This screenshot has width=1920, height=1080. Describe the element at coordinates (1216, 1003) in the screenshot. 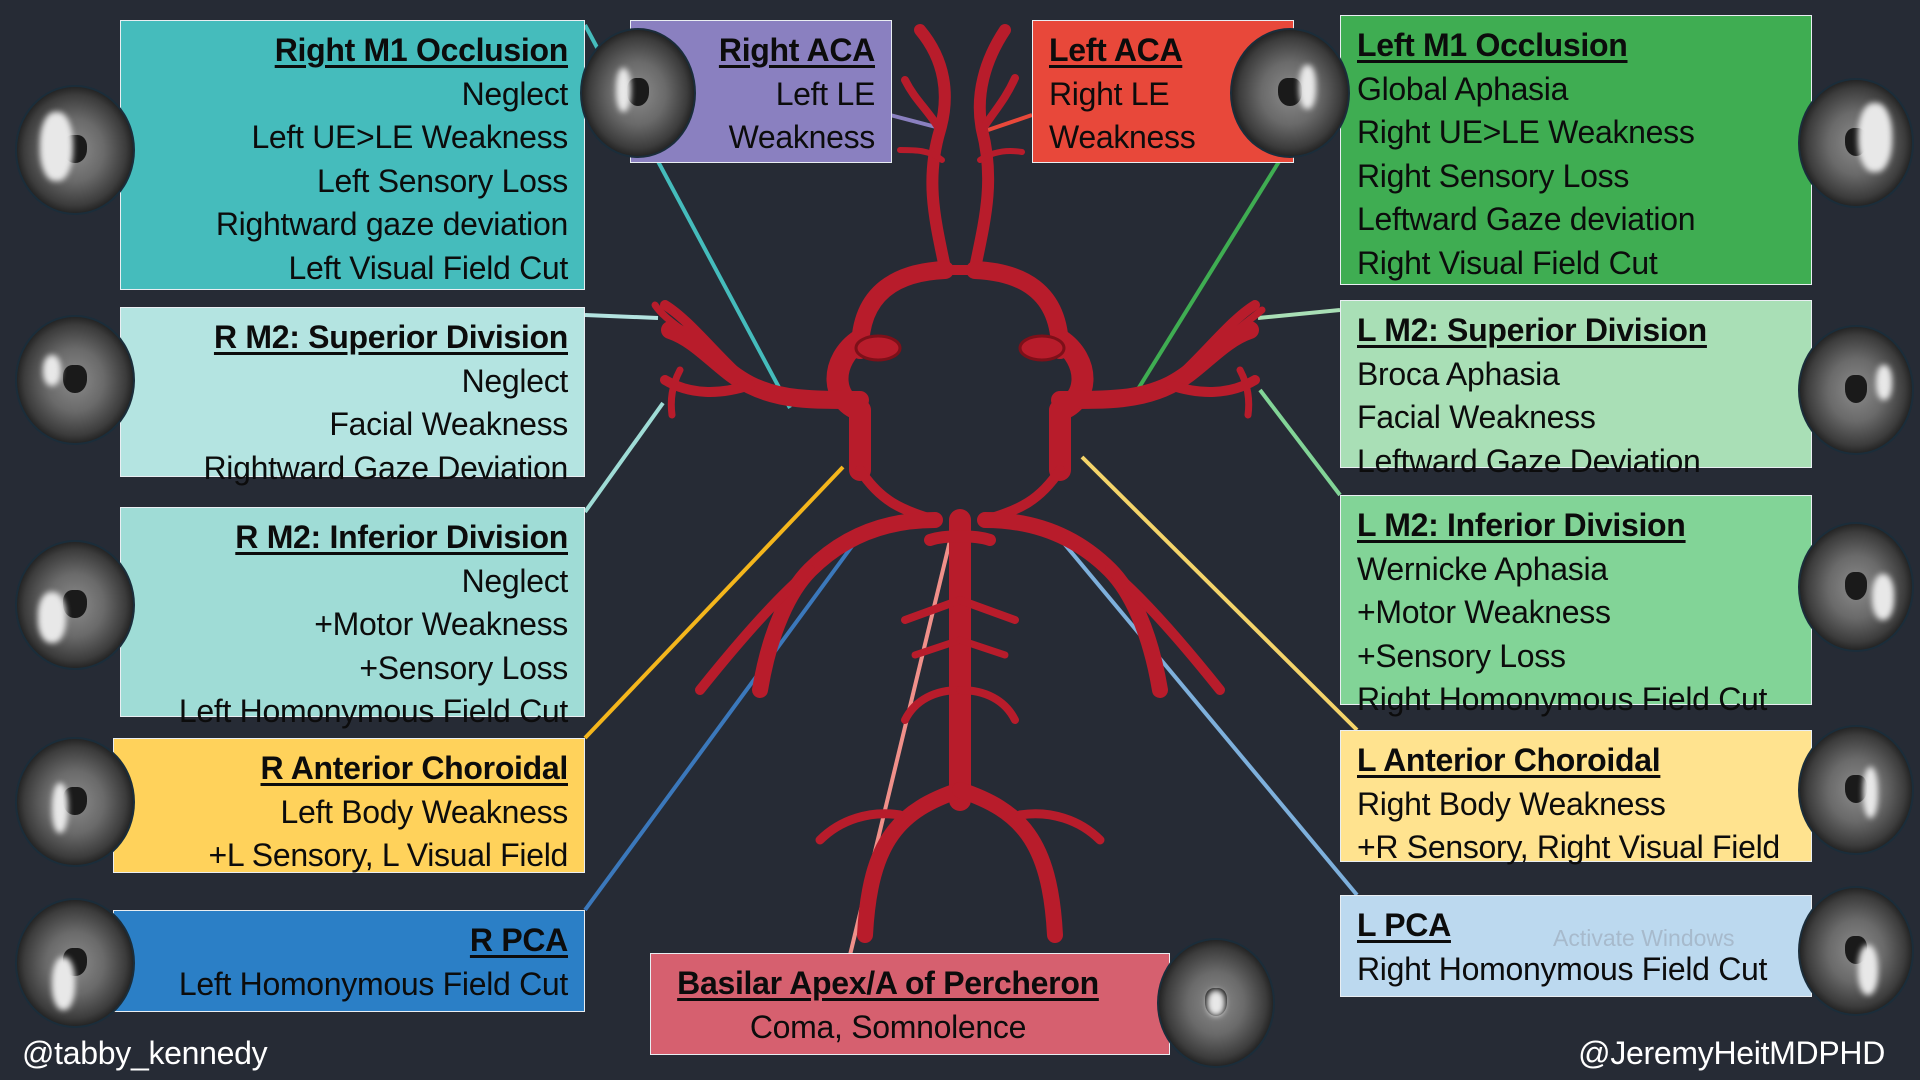

I see `mri-scan-basilar` at that location.